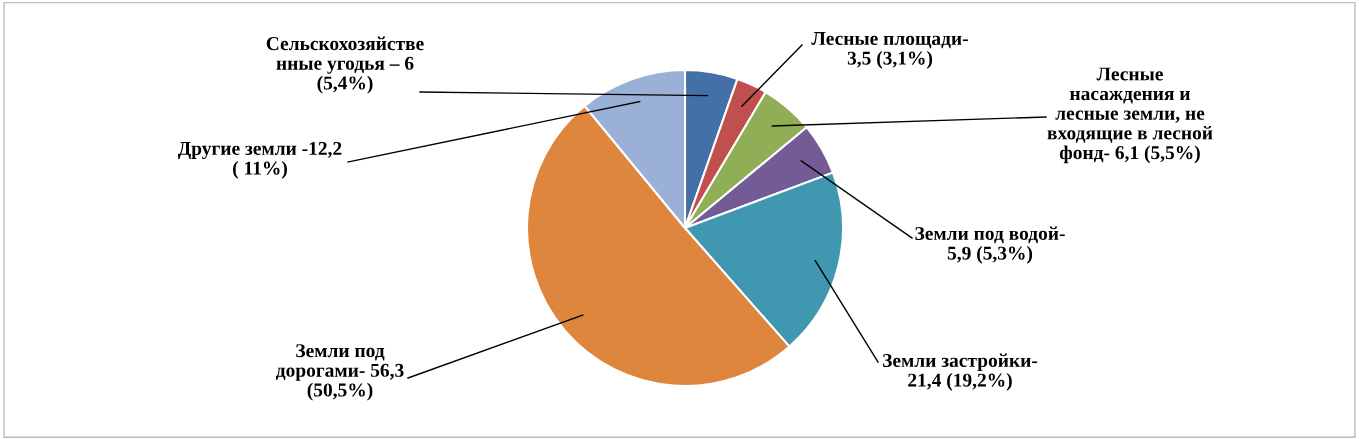 The width and height of the screenshot is (1359, 439). Describe the element at coordinates (340, 372) in the screenshot. I see `slice-label: Земли под дорогами- 56,3 (50,5%)` at that location.